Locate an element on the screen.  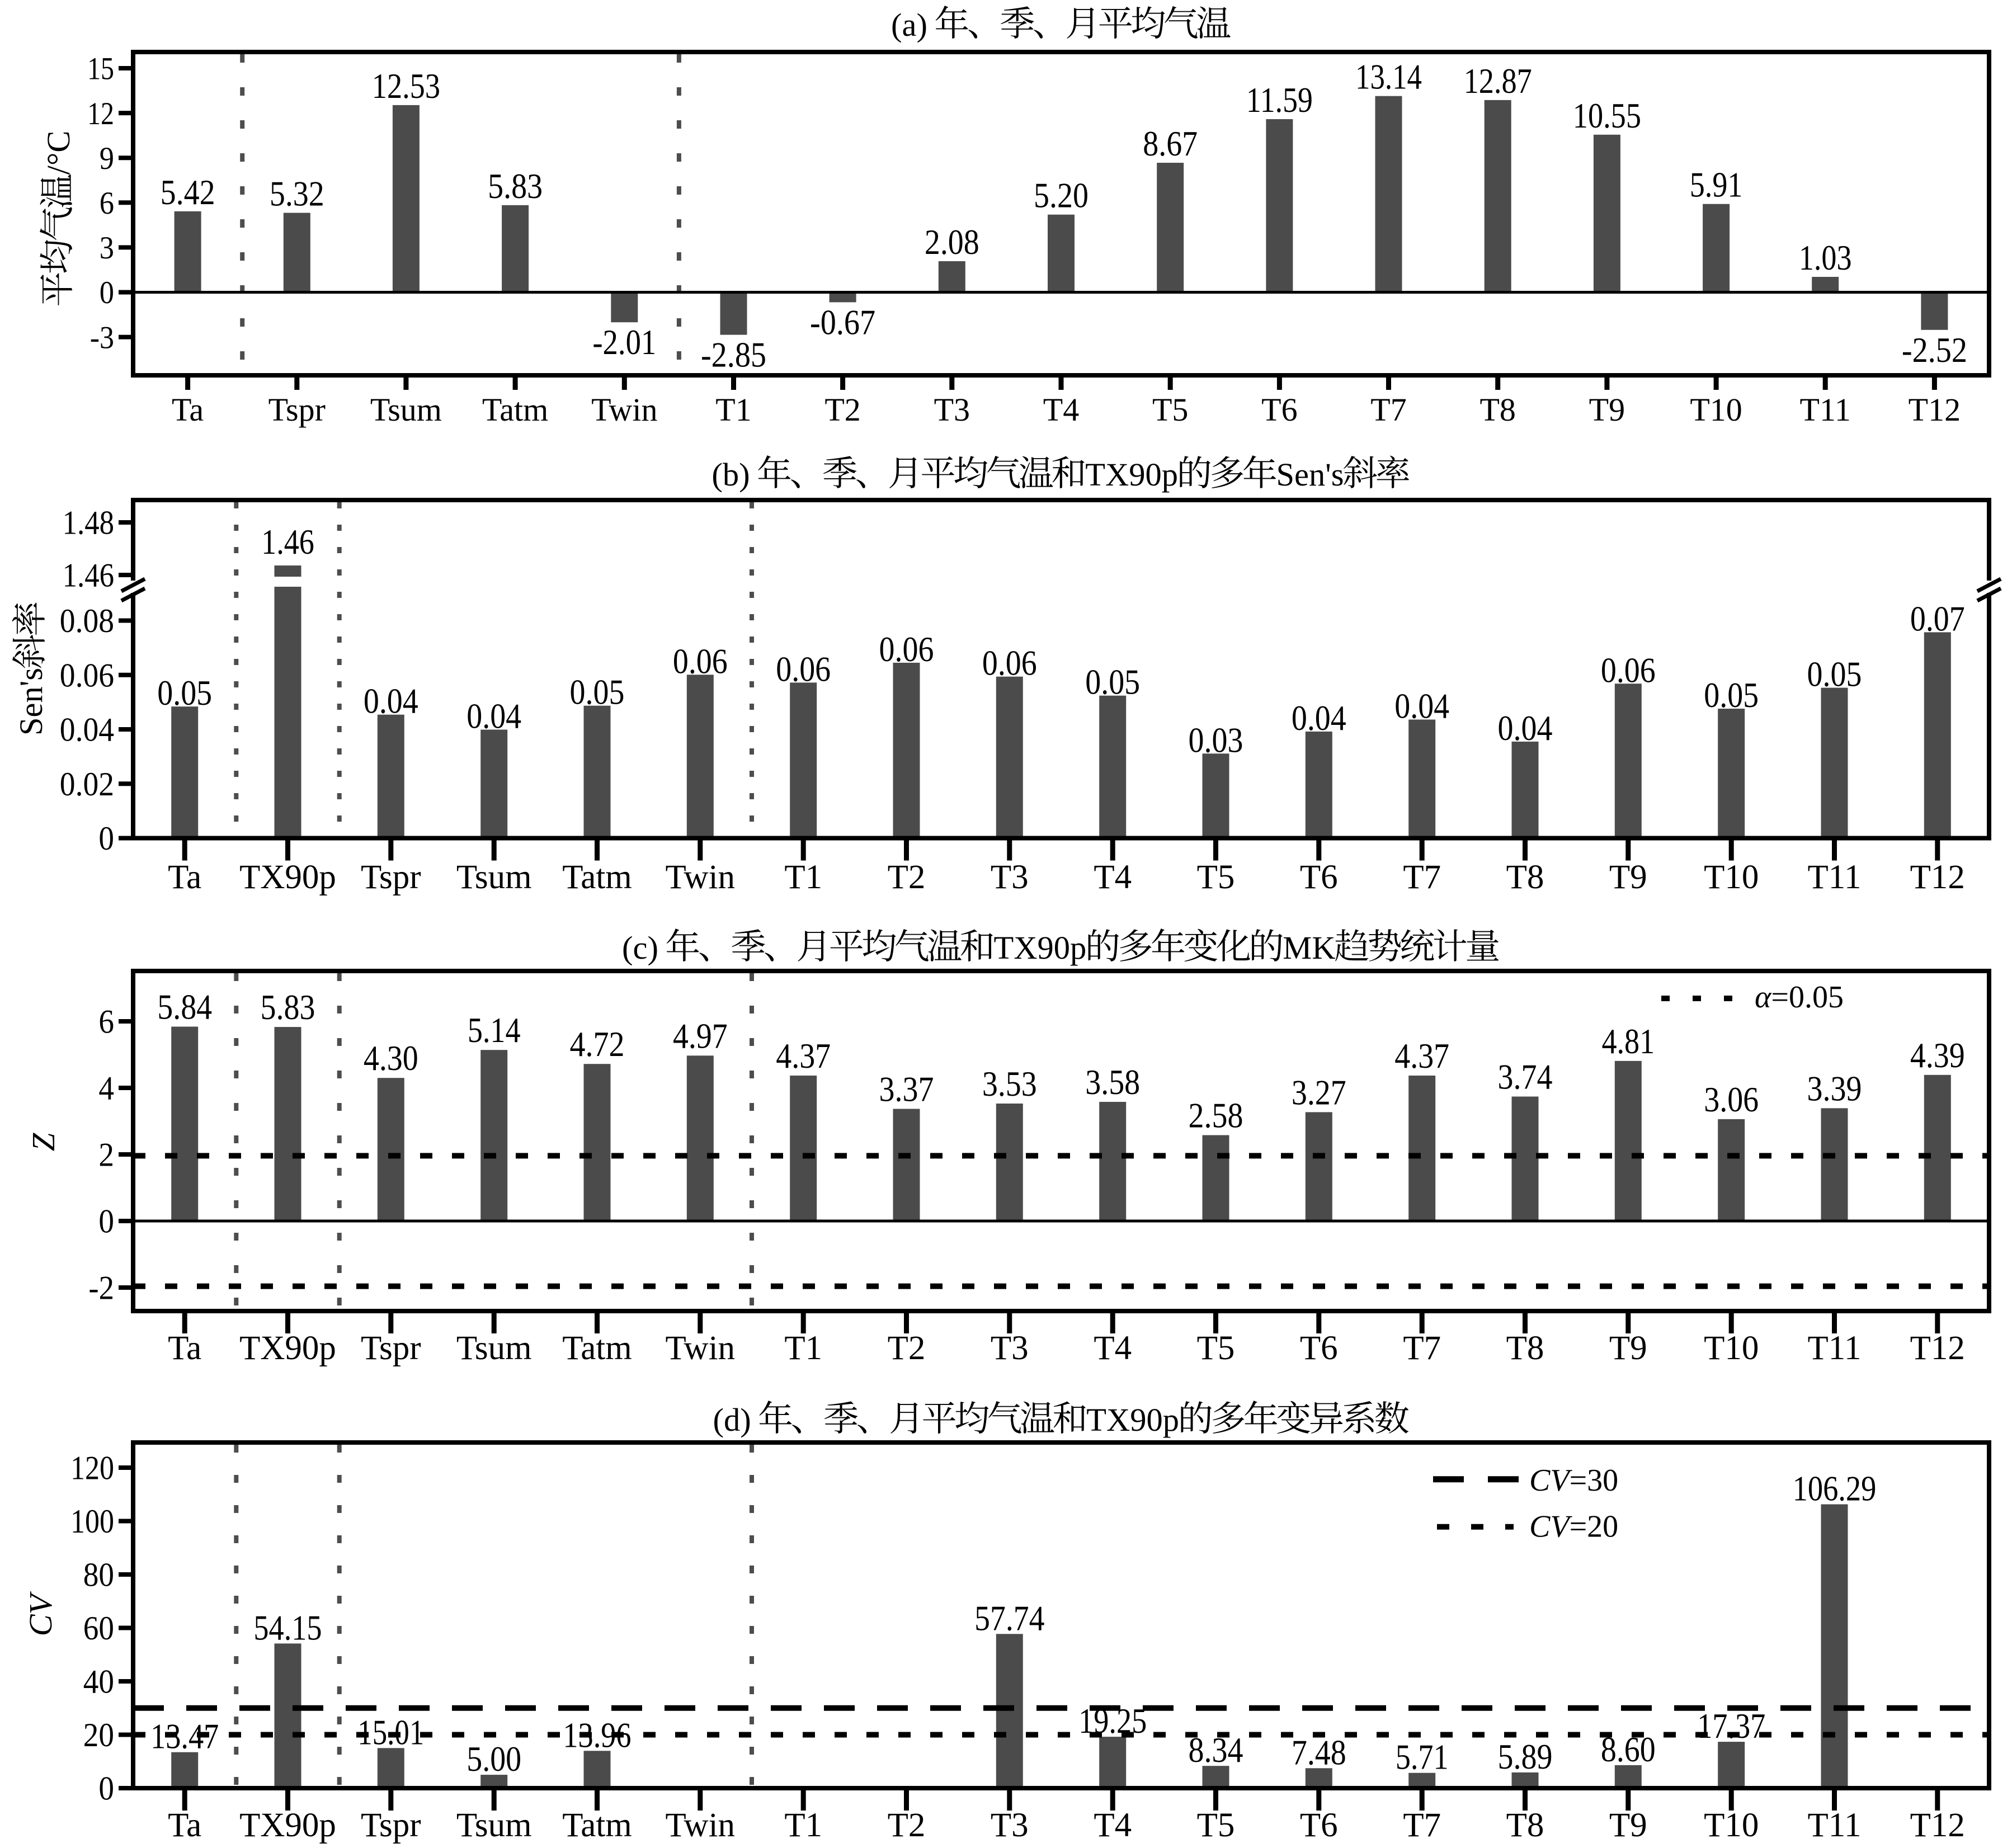
svg-text: 80 is located at coordinates (98, 1575).